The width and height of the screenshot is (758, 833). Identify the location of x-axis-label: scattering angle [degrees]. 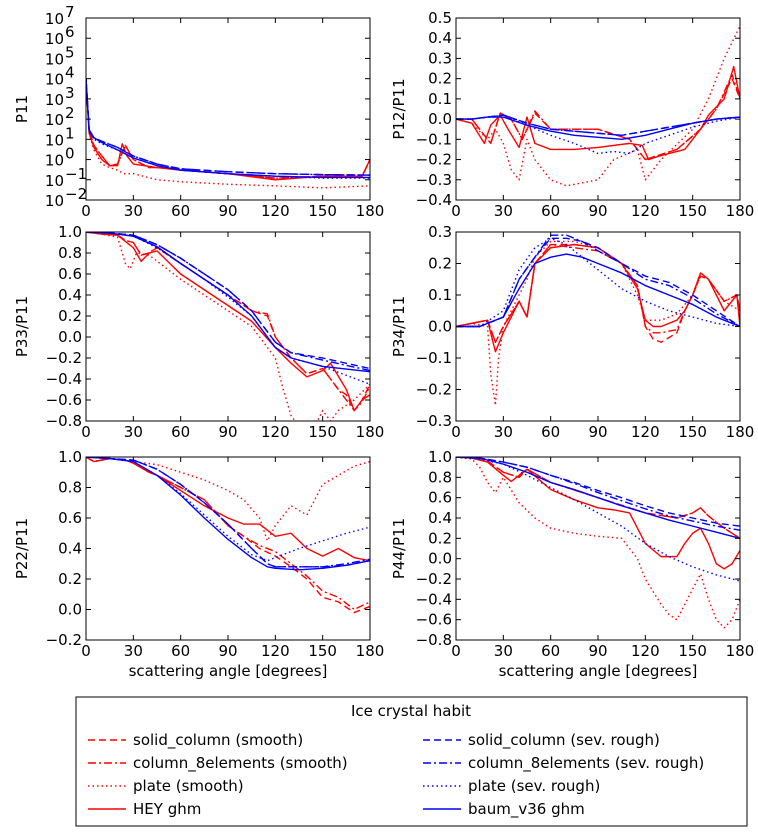
(598, 671).